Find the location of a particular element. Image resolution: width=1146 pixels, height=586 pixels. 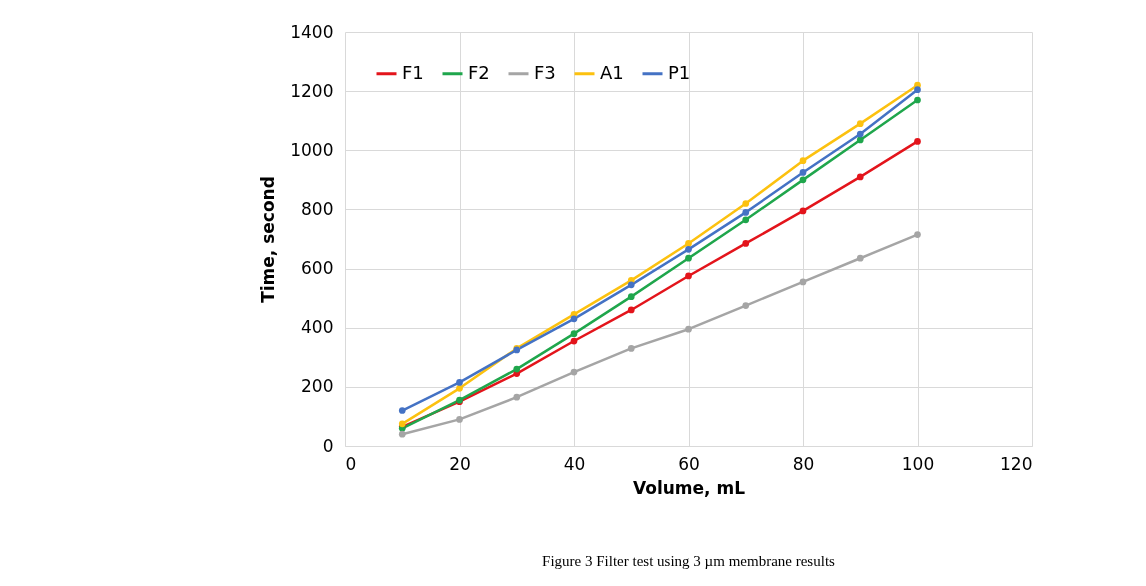

legend-label: F1 is located at coordinates (413, 72).